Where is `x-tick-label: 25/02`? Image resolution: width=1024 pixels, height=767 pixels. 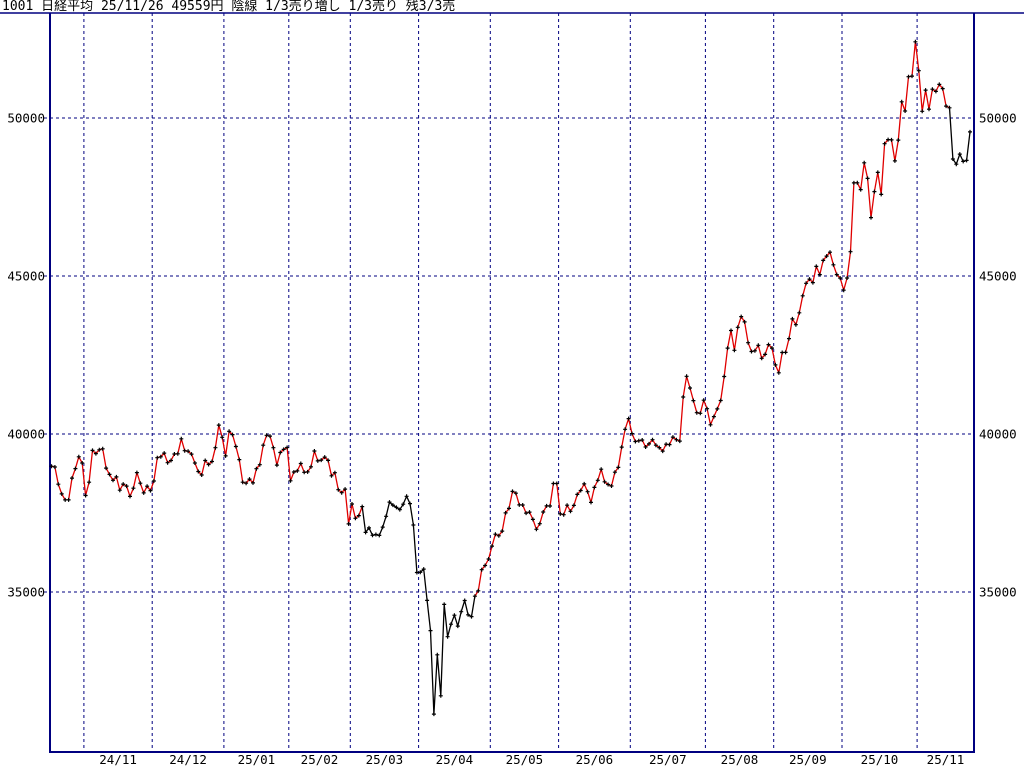 x-tick-label: 25/02 is located at coordinates (320, 759).